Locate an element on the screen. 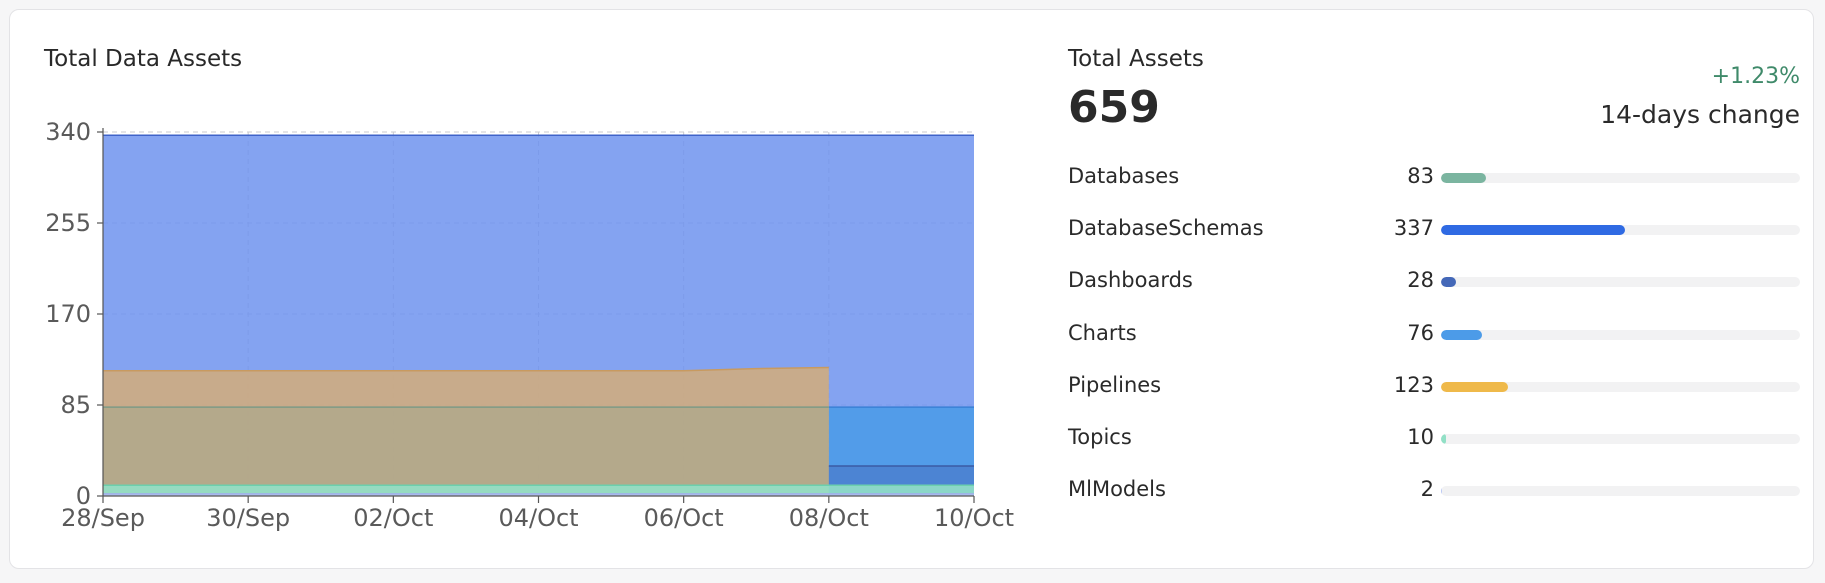  x-tick-label: 28/Sep is located at coordinates (103, 518).